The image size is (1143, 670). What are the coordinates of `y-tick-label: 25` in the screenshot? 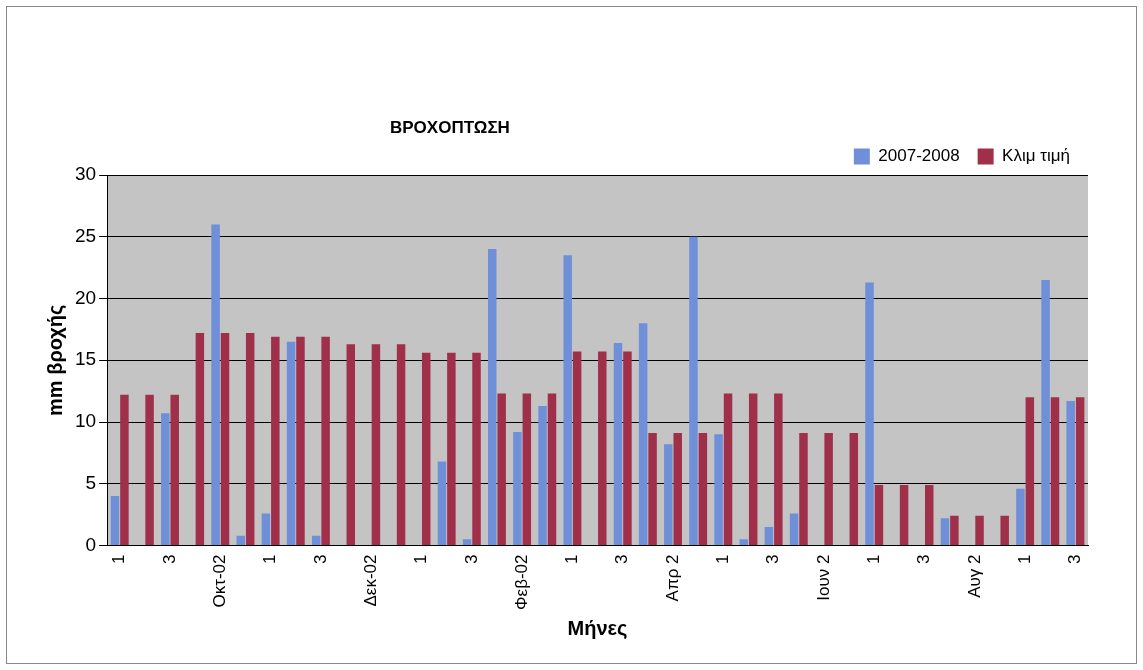 It's located at (85, 235).